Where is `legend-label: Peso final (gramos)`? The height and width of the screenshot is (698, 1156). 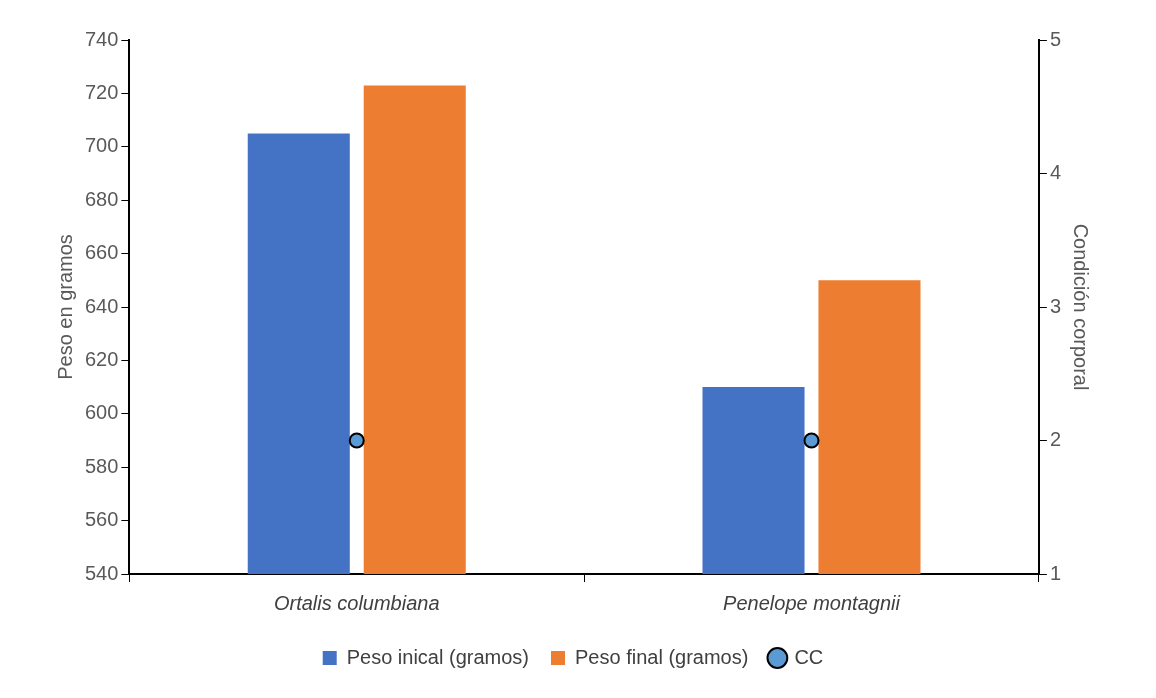 legend-label: Peso final (gramos) is located at coordinates (662, 656).